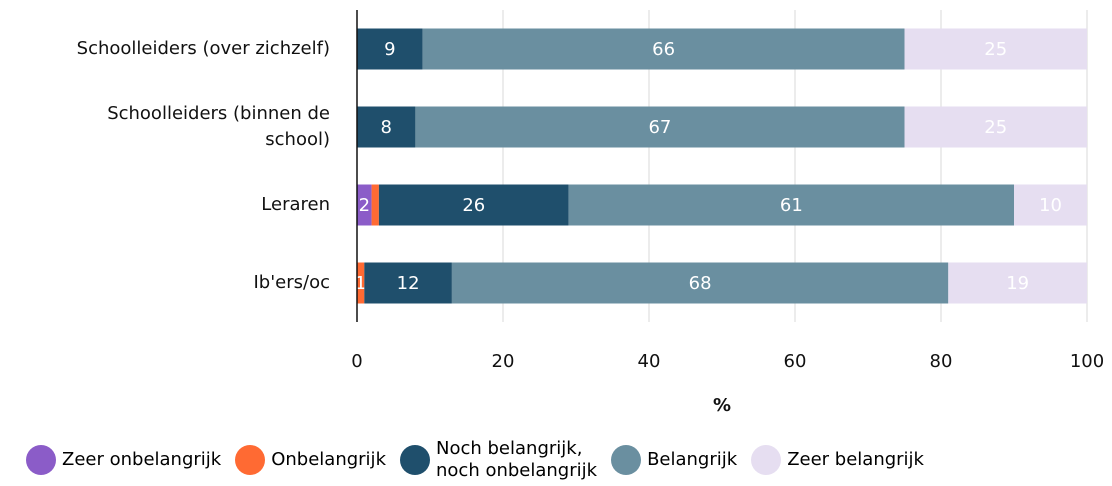  I want to click on data-label: 19, so click(1017, 283).